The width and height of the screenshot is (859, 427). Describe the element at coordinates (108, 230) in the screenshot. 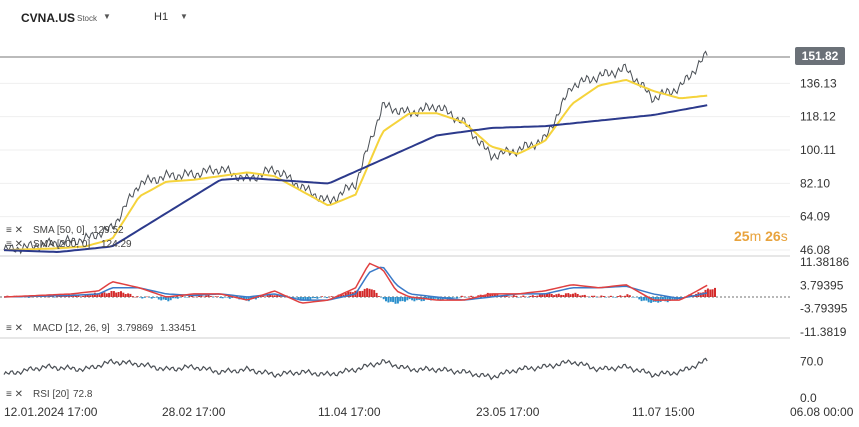

I see `sma50-legend-value: 129.52` at that location.